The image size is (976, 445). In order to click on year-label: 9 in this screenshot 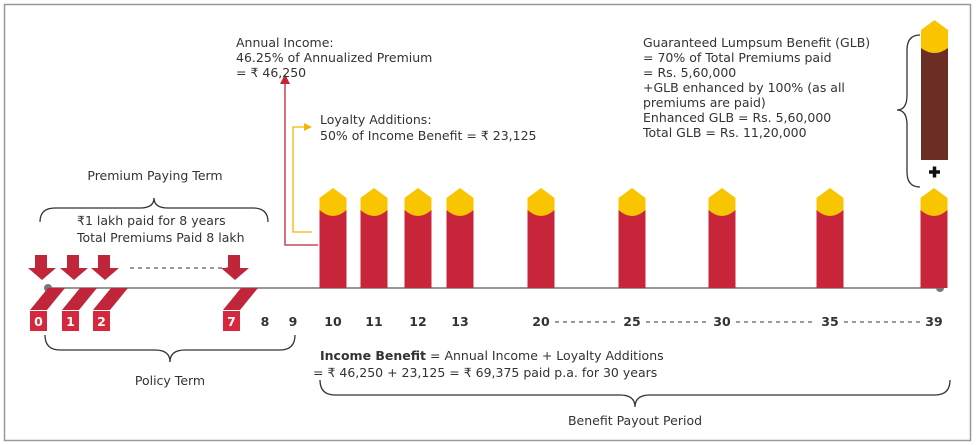, I will do `click(293, 321)`.